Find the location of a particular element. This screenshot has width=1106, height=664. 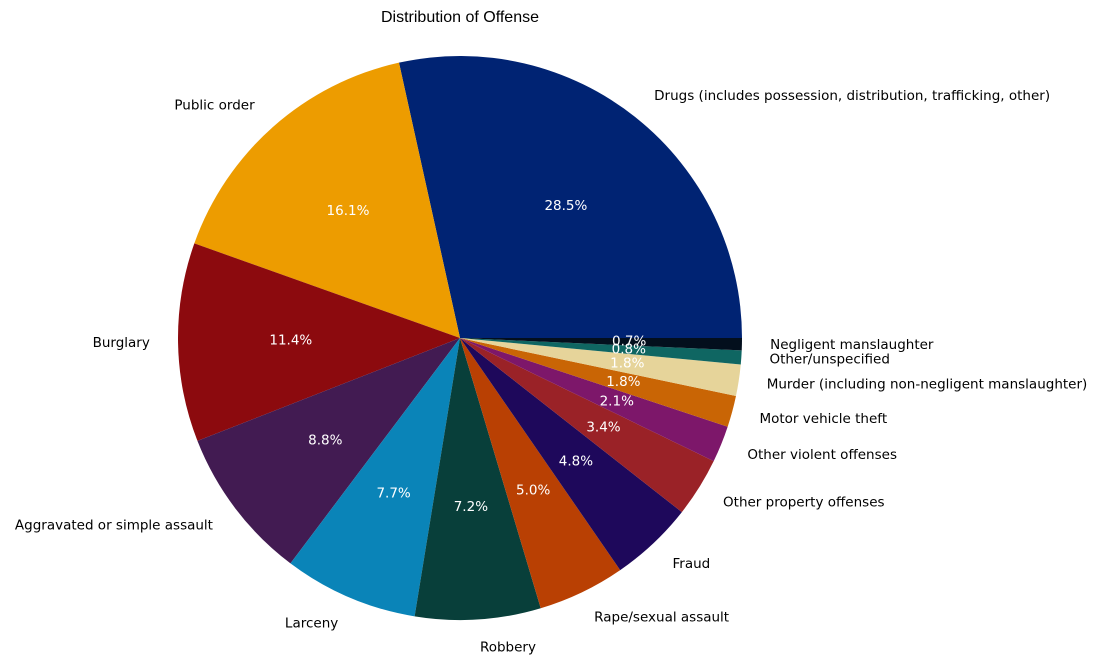

slice-label-negligent-manslaughter: Negligent manslaughter is located at coordinates (852, 345).